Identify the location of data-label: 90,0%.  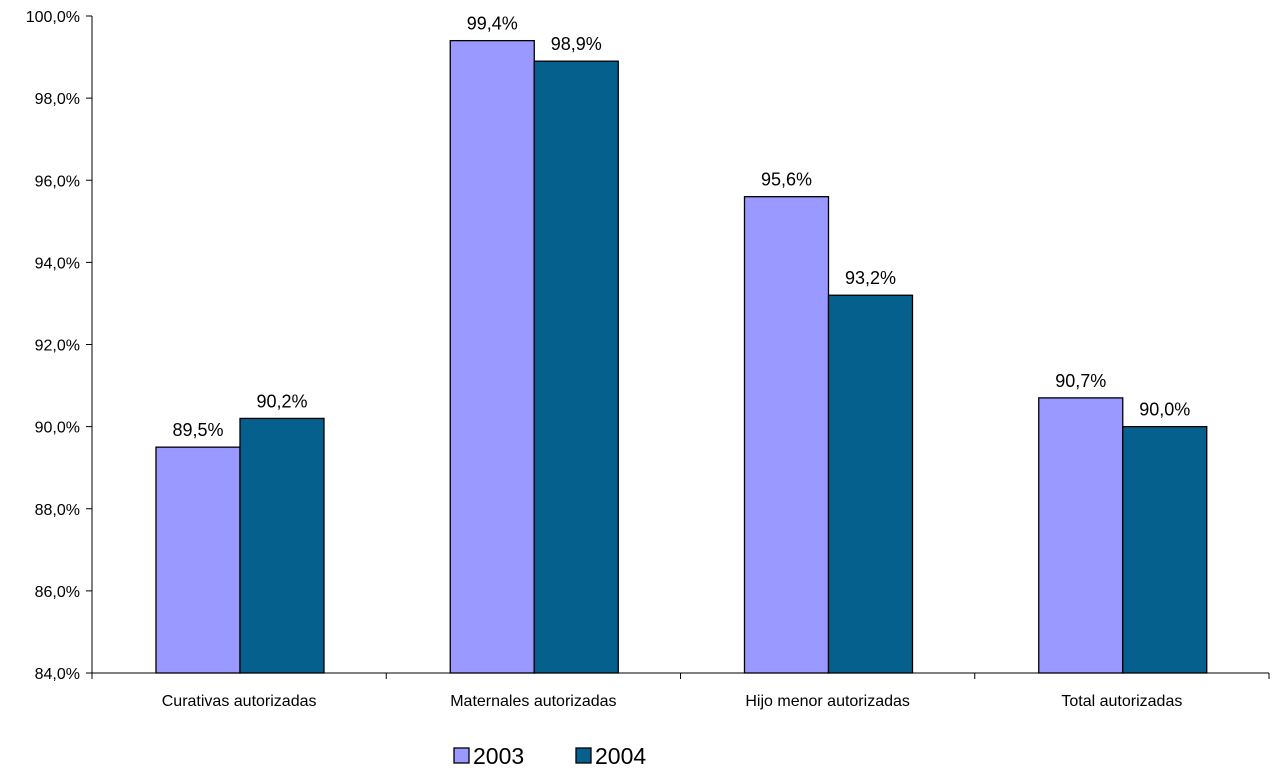
(1164, 410).